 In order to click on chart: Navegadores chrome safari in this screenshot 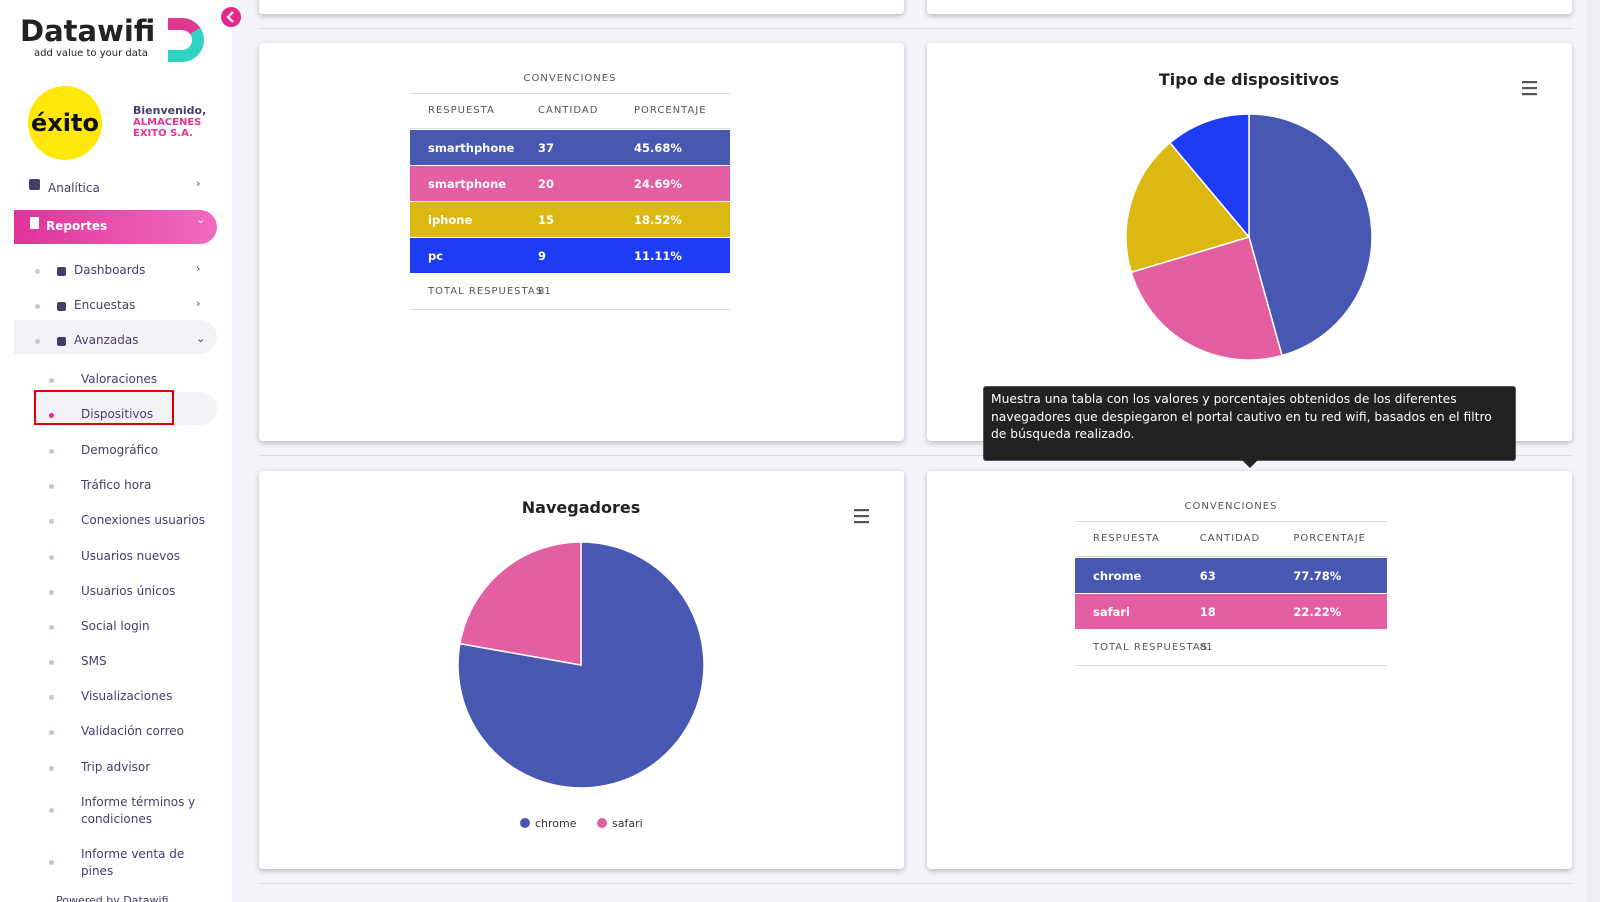, I will do `click(663, 664)`.